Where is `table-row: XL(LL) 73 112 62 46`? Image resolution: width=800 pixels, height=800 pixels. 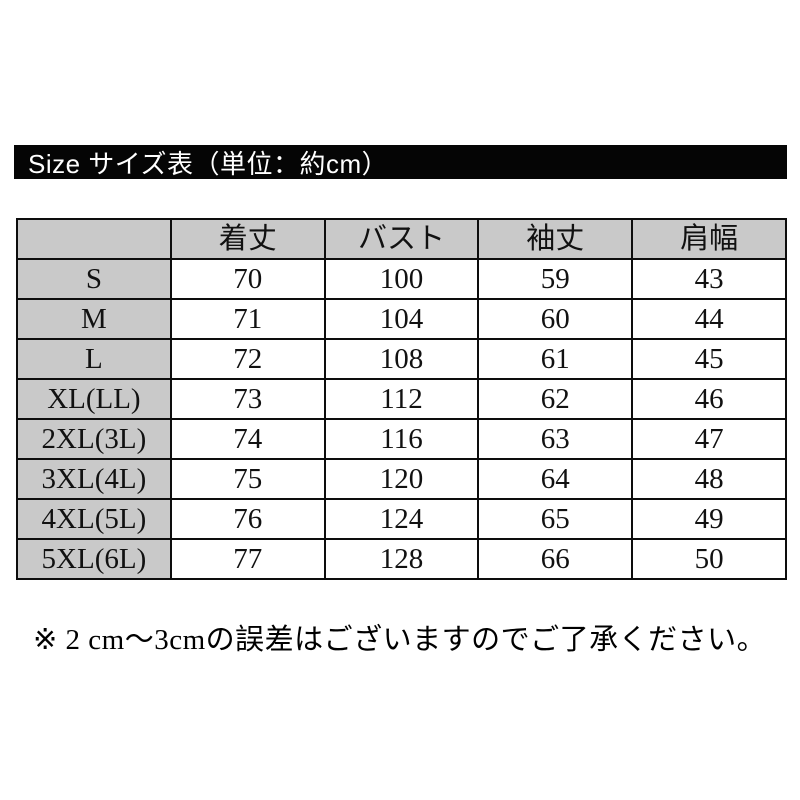 table-row: XL(LL) 73 112 62 46 is located at coordinates (401, 399).